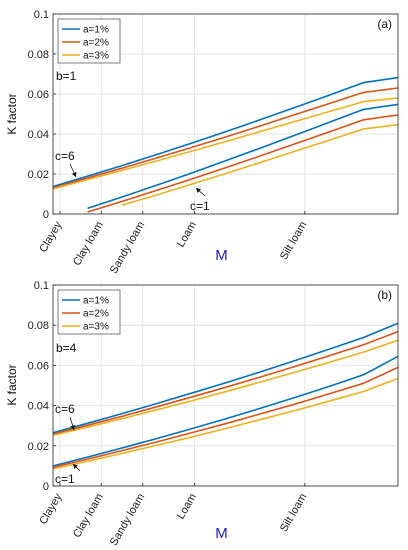 This screenshot has height=550, width=408. I want to click on series-line-a2-c1, so click(242, 163).